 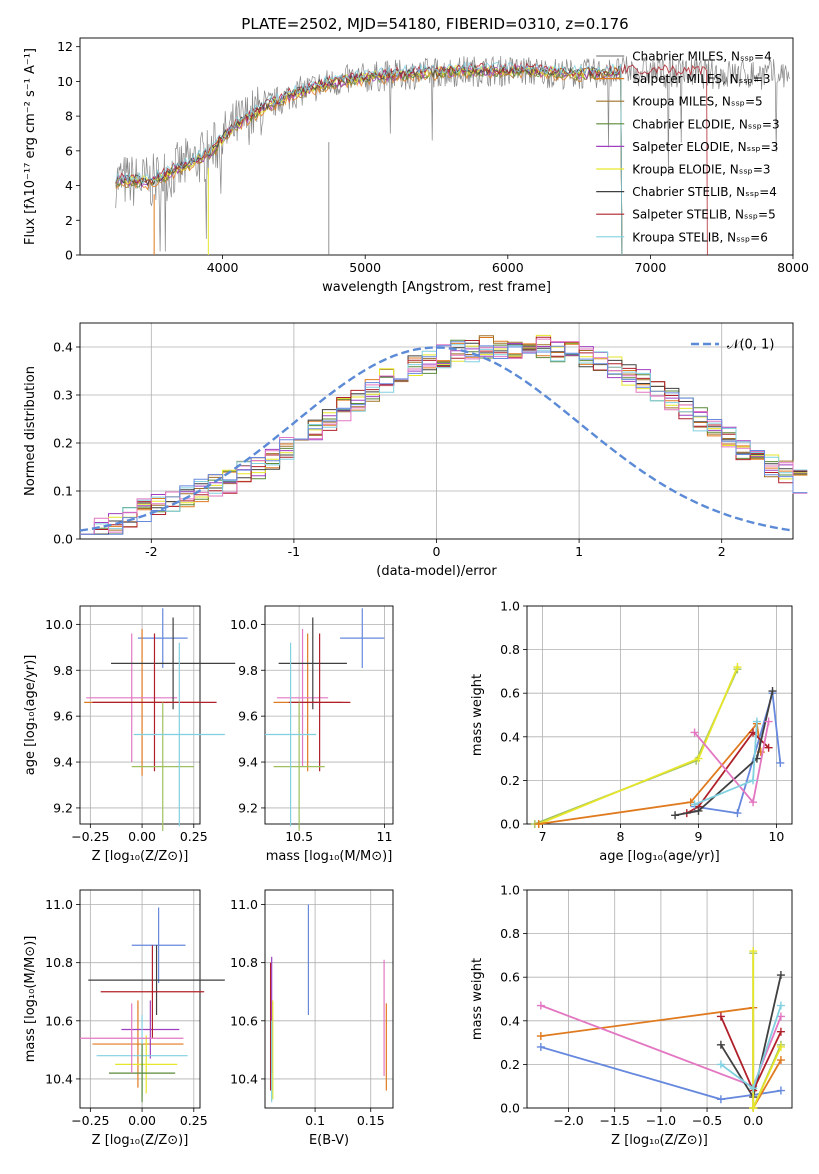 What do you see at coordinates (223, 267) in the screenshot?
I see `x-tick-label: 4000` at bounding box center [223, 267].